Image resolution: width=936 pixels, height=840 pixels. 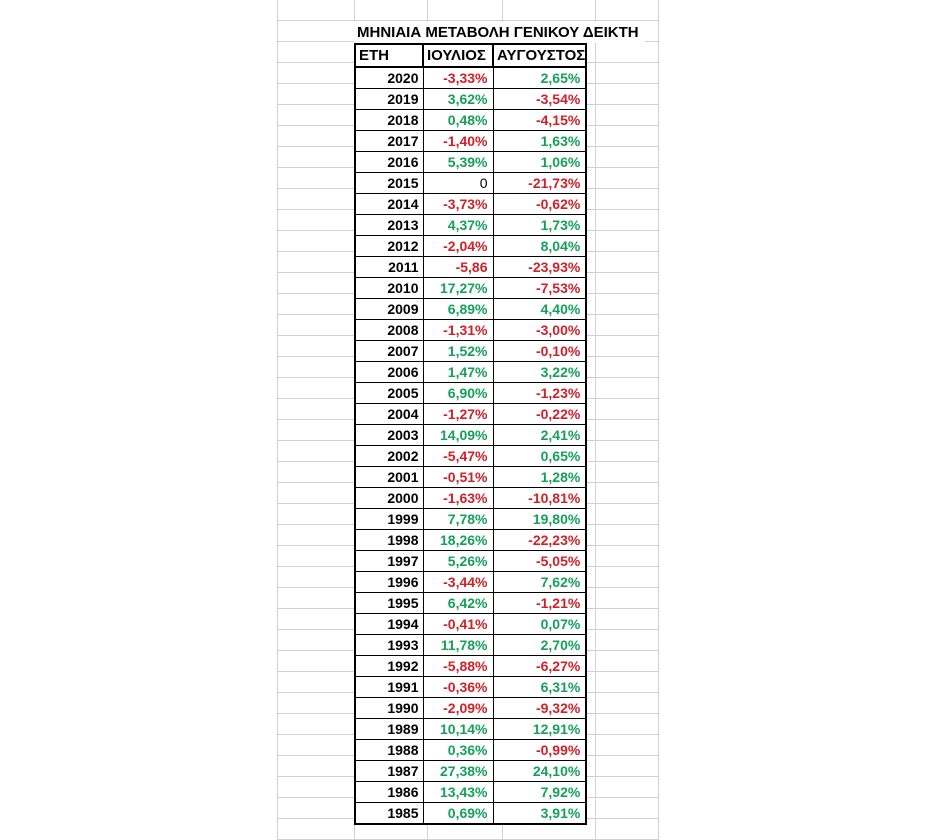 I want to click on august-cell: 4,40%, so click(x=539, y=309).